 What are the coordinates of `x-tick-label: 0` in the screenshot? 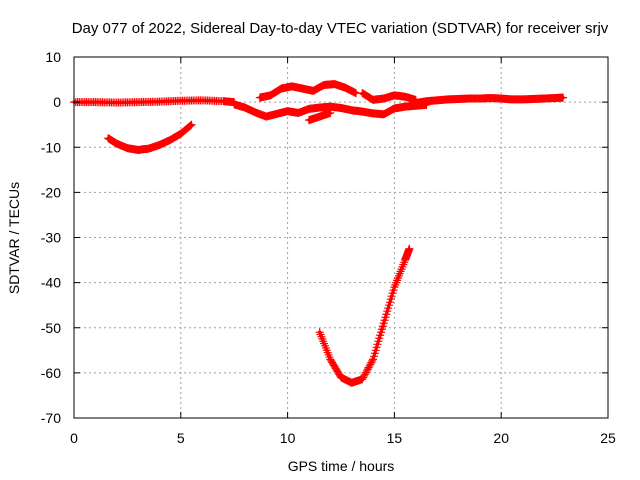 It's located at (74, 438).